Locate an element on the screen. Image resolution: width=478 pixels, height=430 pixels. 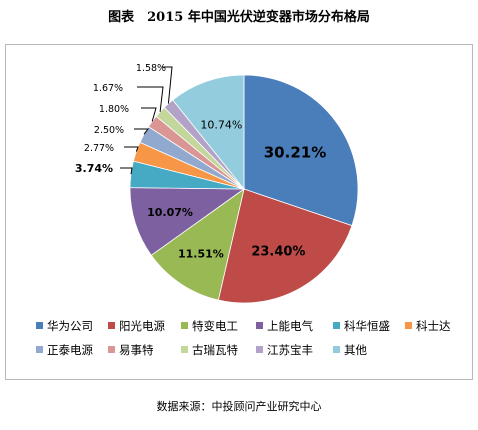
legend-item-9: 古瑞瓦特 is located at coordinates (209, 350).